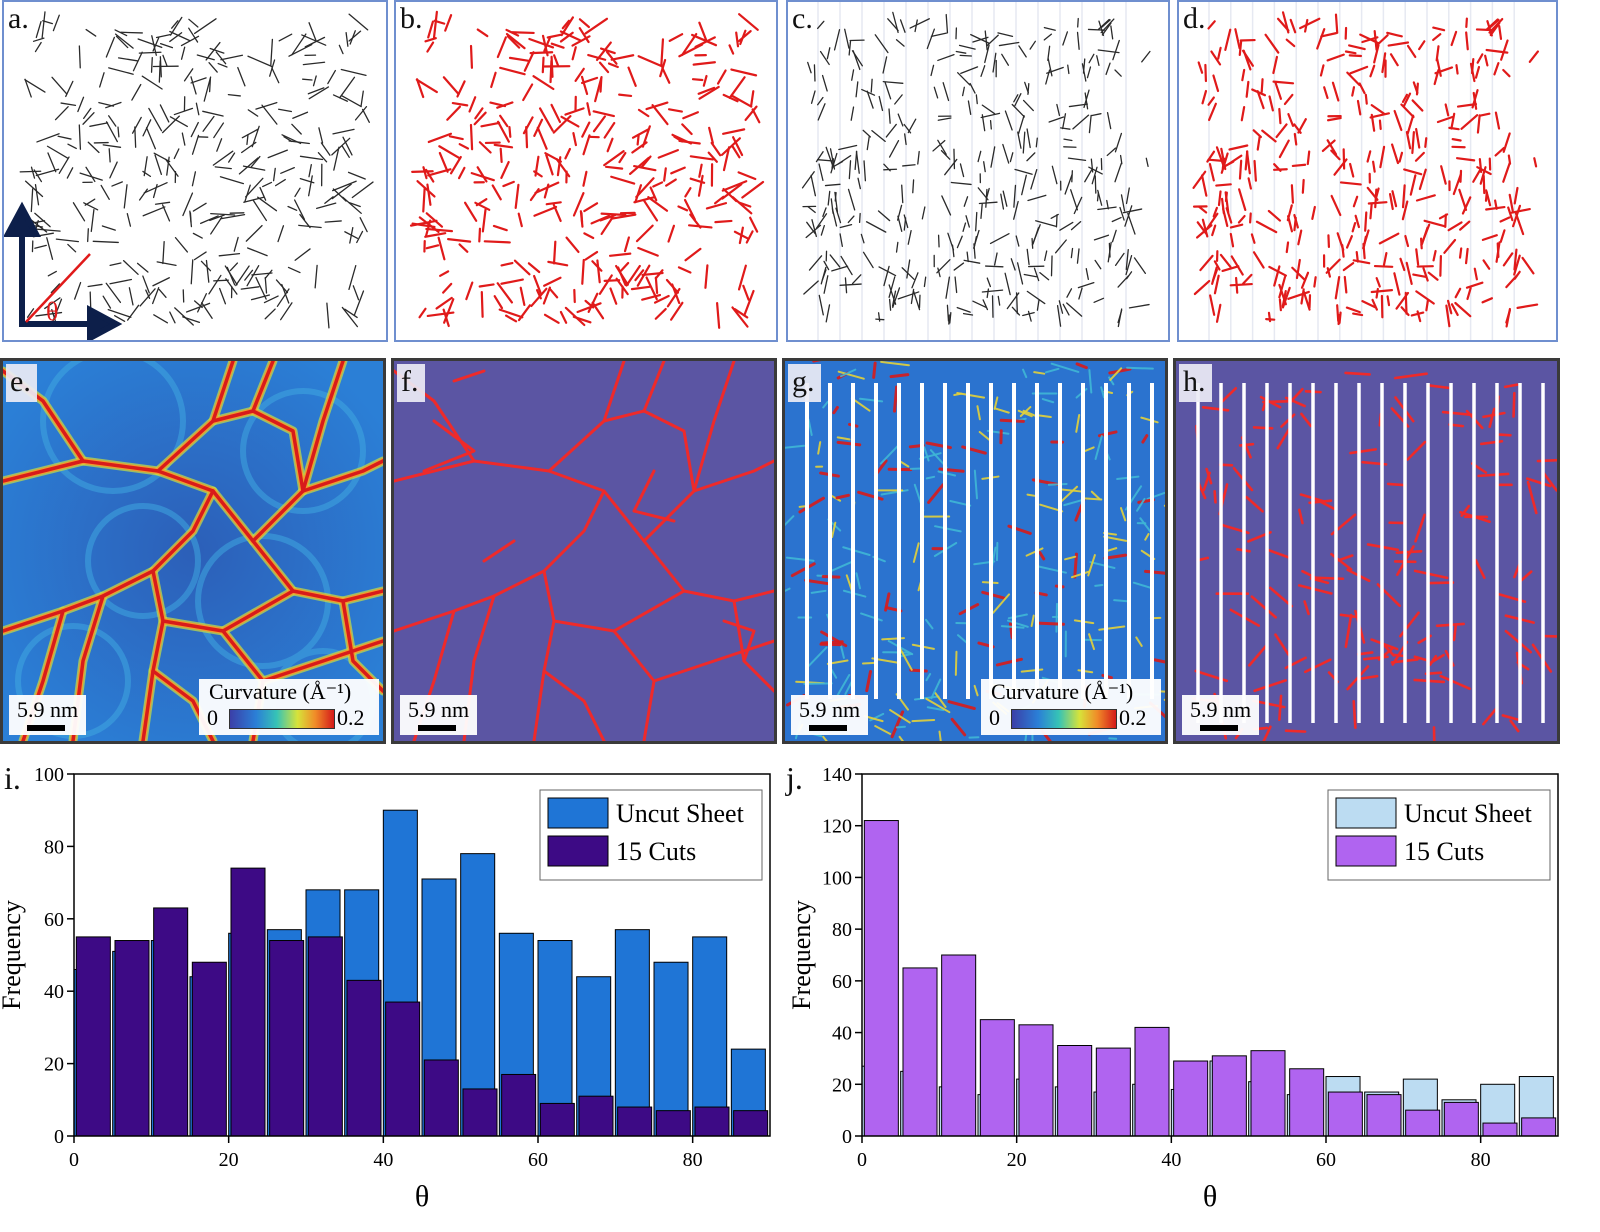 The width and height of the screenshot is (1600, 1232). Describe the element at coordinates (1374, 556) in the screenshot. I see `fold-skeleton-cut` at that location.